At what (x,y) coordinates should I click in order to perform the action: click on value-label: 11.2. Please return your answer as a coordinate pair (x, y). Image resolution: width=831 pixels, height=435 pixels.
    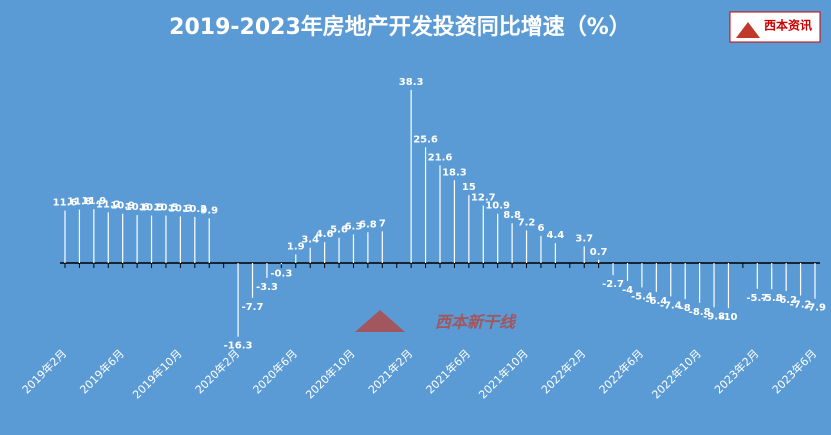
    Looking at the image, I should click on (108, 204).